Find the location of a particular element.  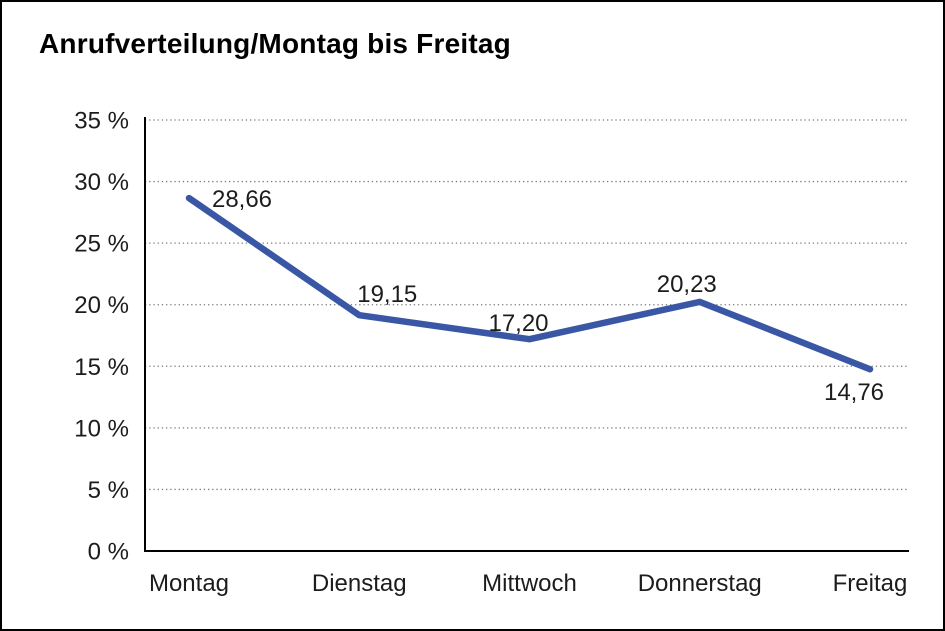

y-tick-label: 15 % is located at coordinates (101, 367).